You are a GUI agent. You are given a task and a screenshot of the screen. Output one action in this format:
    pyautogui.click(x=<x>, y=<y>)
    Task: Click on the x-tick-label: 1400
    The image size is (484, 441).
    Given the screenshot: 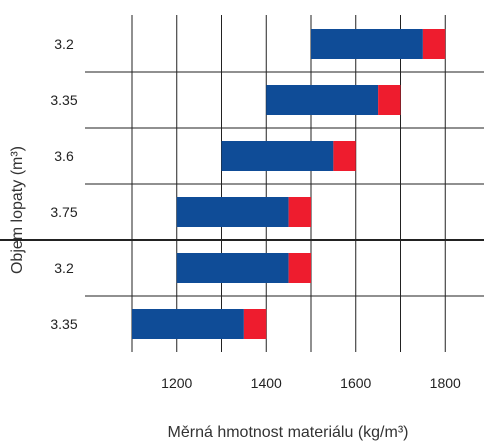 What is the action you would take?
    pyautogui.click(x=266, y=383)
    